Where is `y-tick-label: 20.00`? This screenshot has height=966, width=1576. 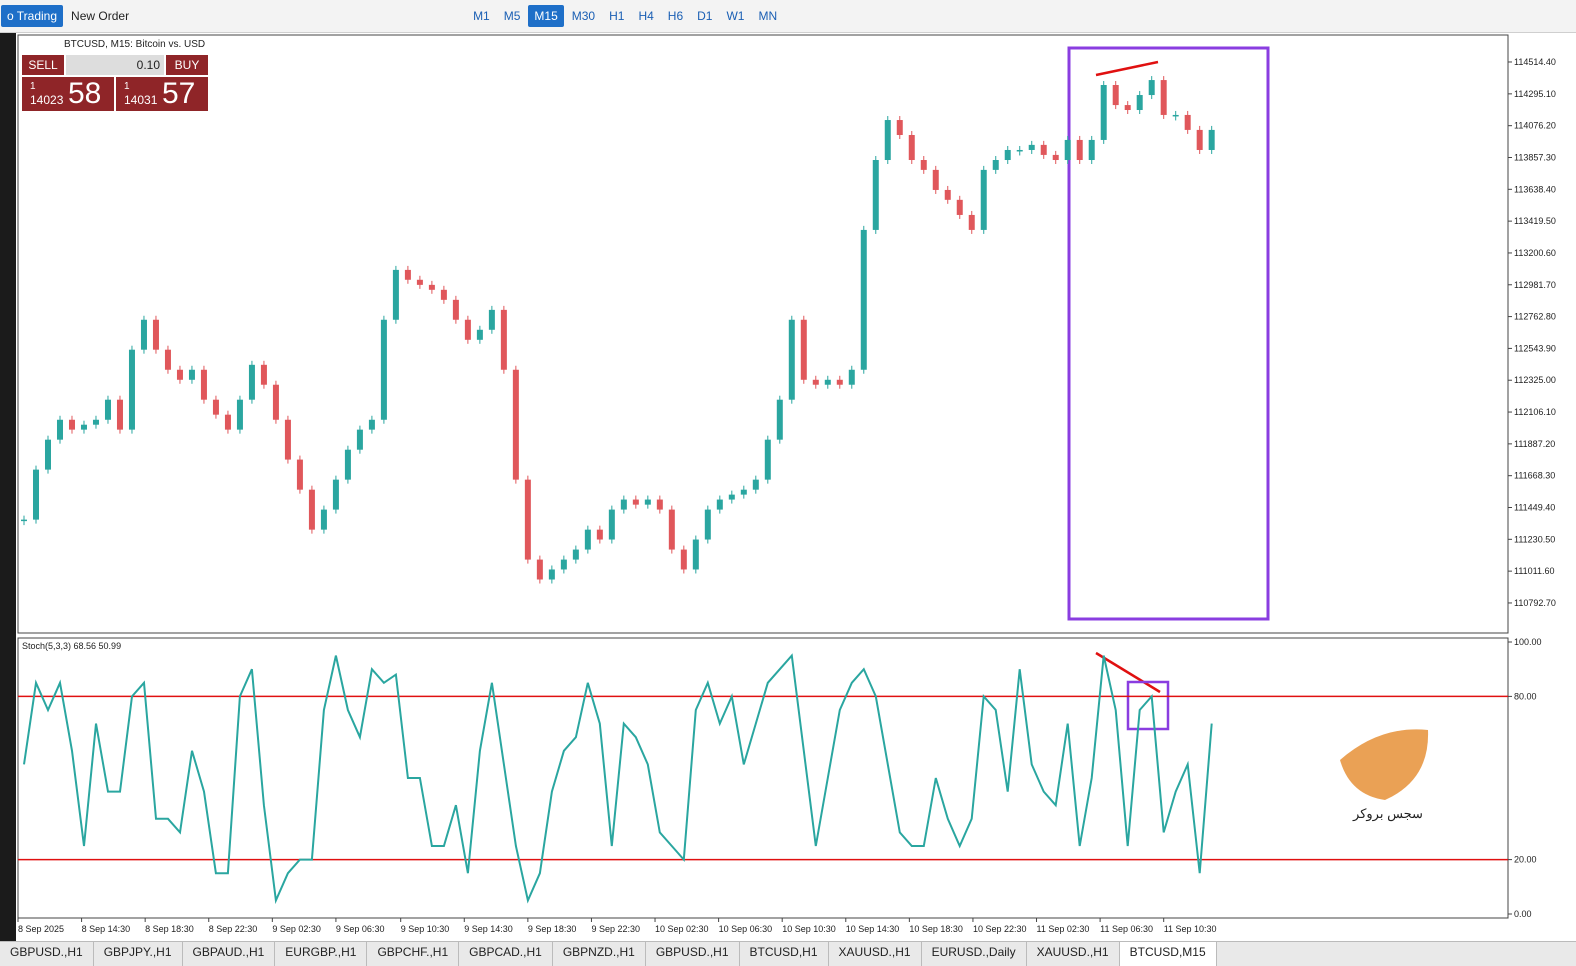 y-tick-label: 20.00 is located at coordinates (1525, 860).